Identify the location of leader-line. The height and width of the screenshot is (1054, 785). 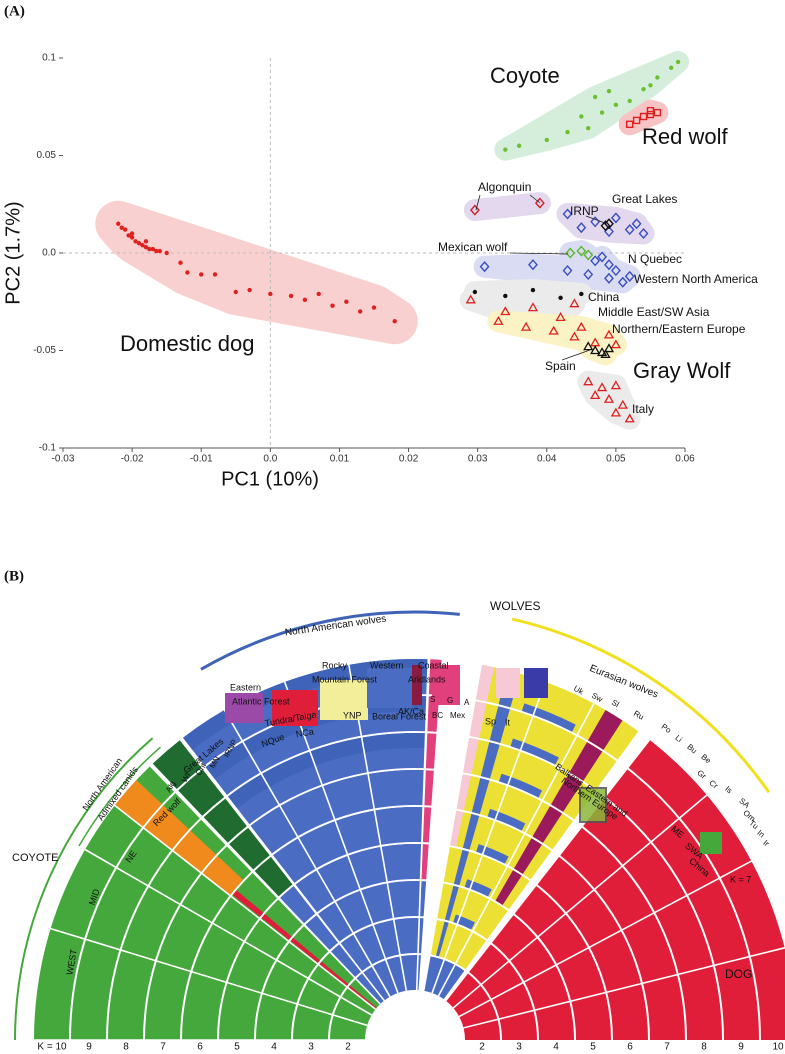
(478, 202).